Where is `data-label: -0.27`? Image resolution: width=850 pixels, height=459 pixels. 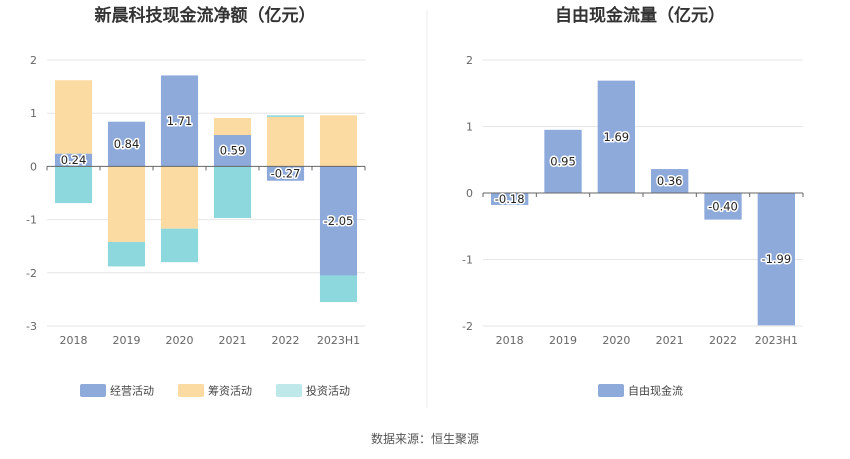
data-label: -0.27 is located at coordinates (286, 174).